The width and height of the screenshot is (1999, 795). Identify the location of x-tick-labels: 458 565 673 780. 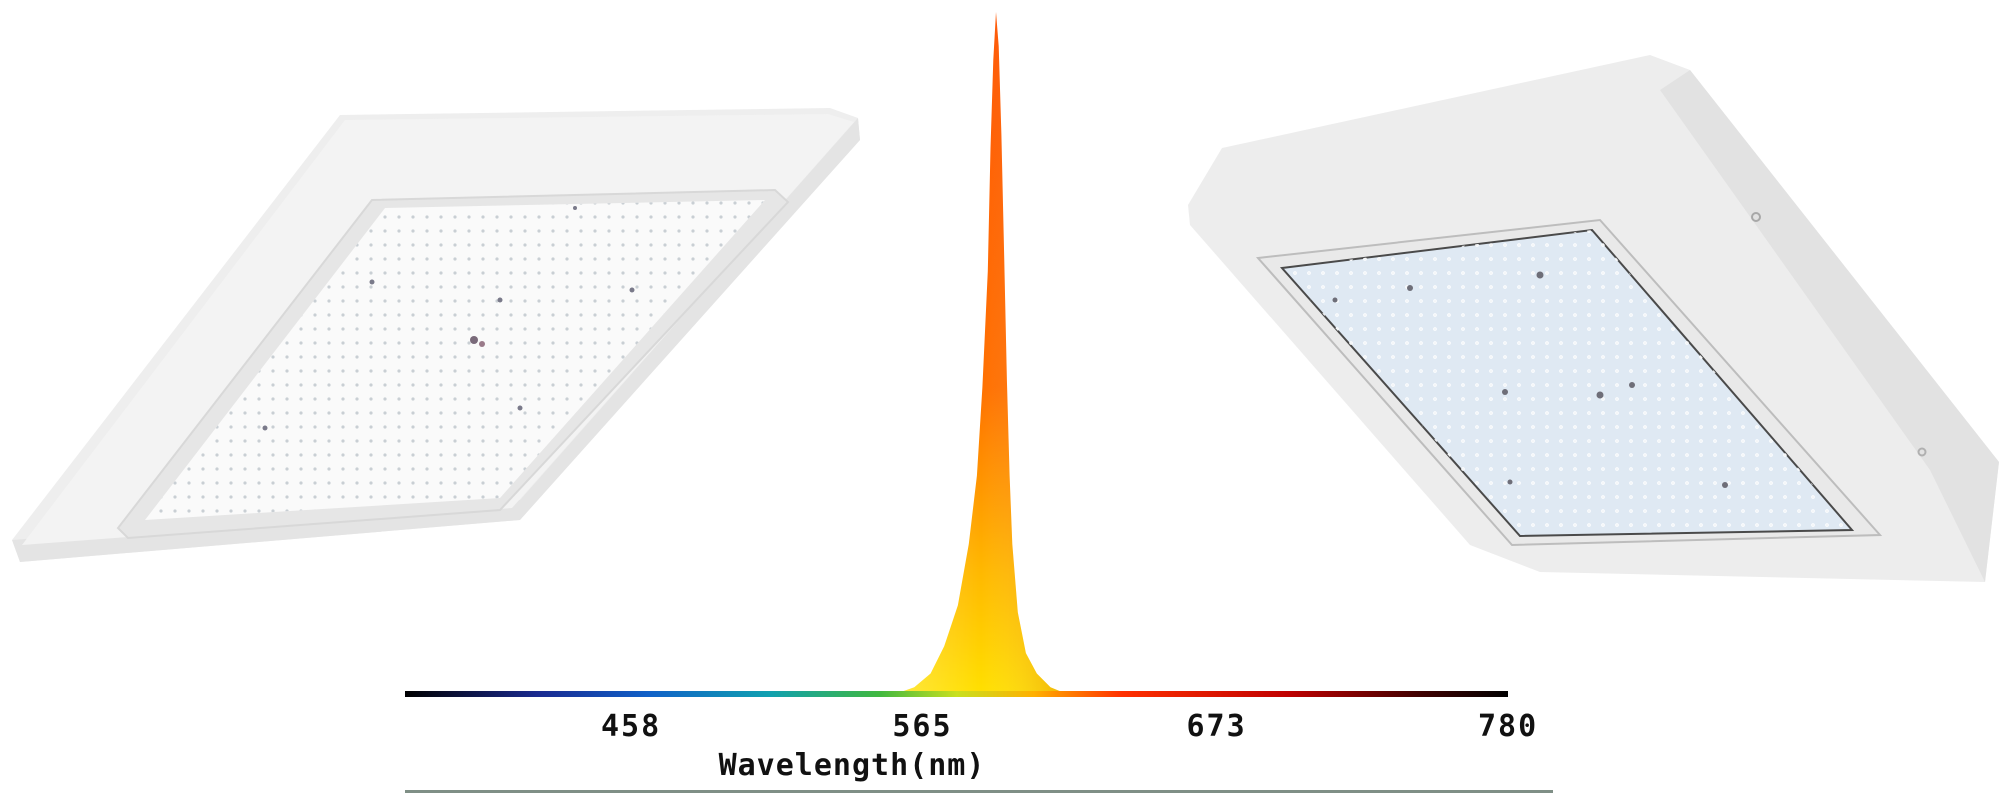
(1069, 726).